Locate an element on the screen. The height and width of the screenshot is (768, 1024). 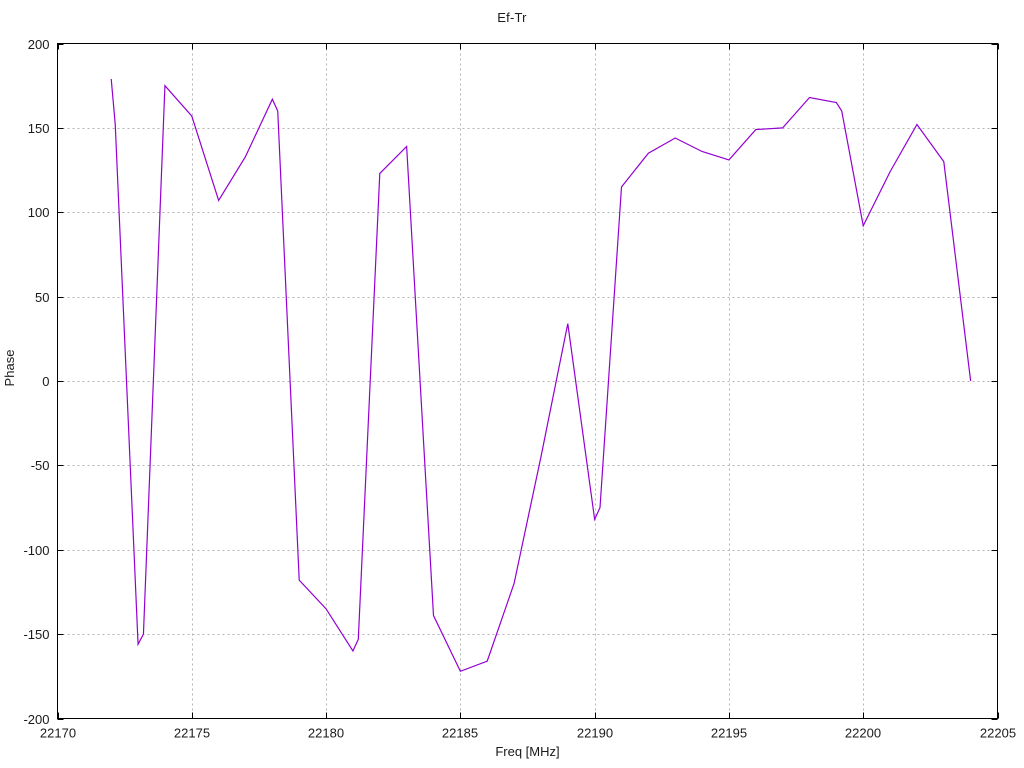
y-tick-label: -100 is located at coordinates (36, 550).